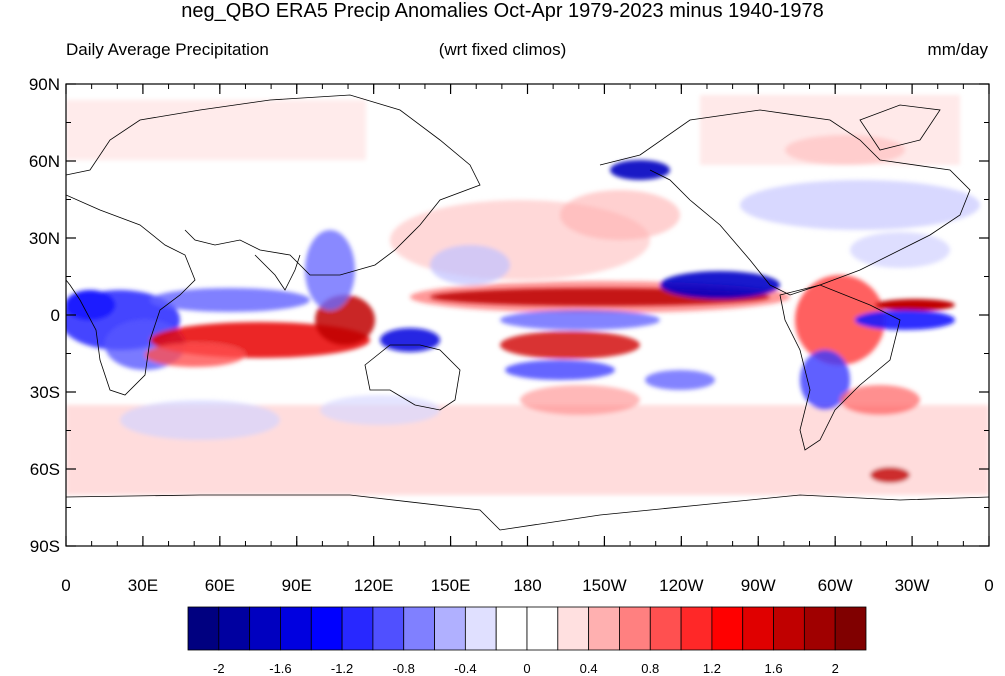 This screenshot has height=676, width=1005. What do you see at coordinates (219, 668) in the screenshot?
I see `colorbar-label: -2` at bounding box center [219, 668].